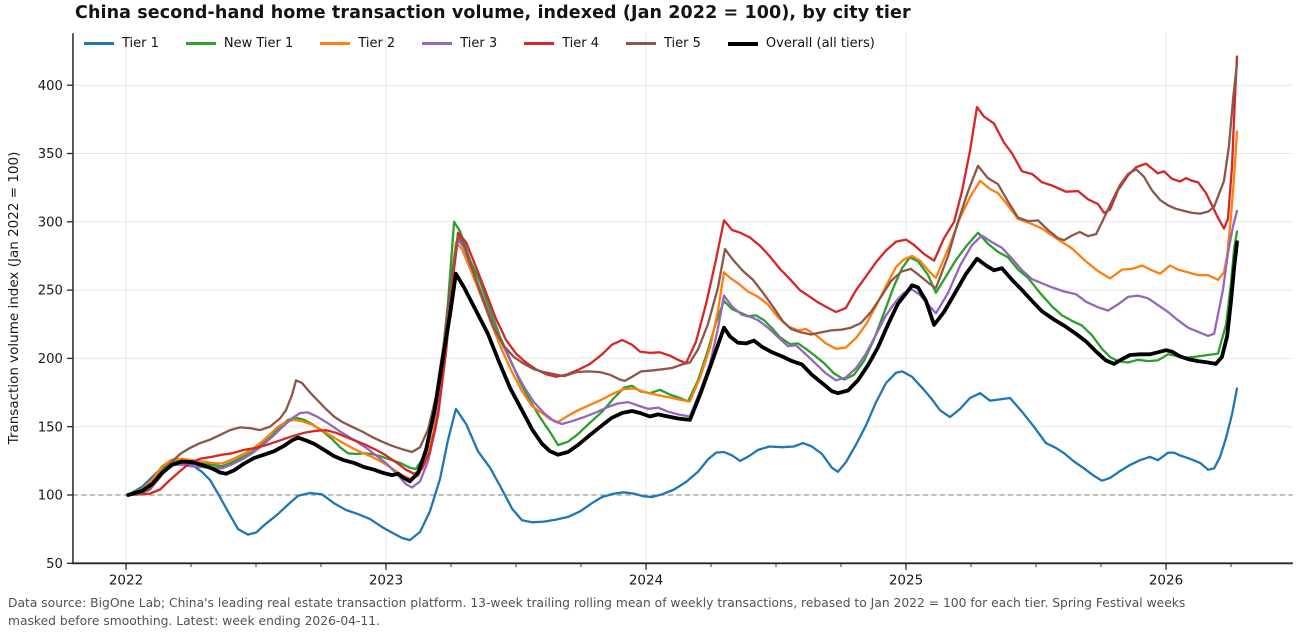 Image resolution: width=1306 pixels, height=638 pixels. I want to click on legend-label-overall-all-tiers: Overall (all tiers), so click(820, 43).